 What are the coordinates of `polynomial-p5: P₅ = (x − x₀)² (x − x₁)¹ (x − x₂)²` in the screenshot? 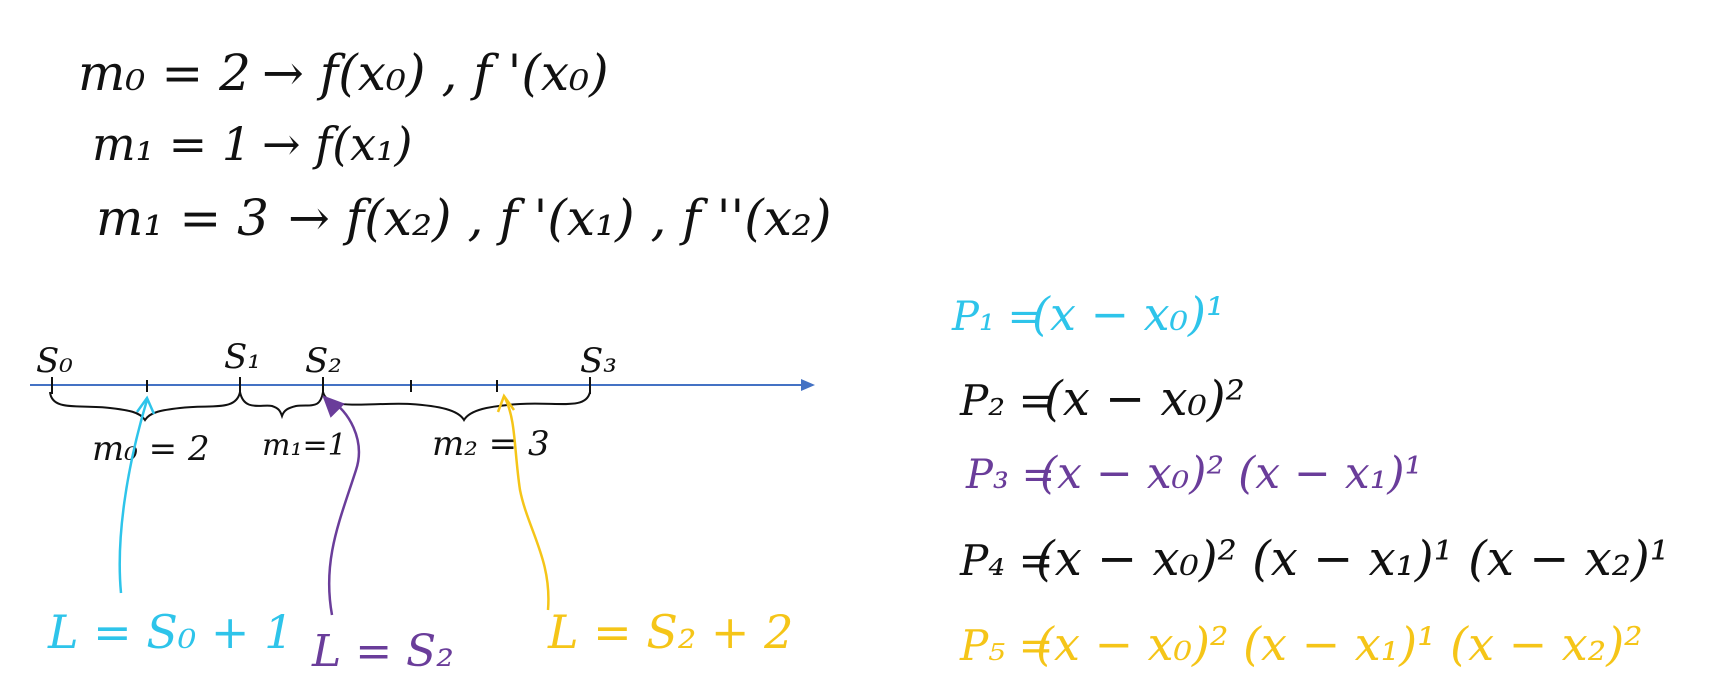 It's located at (1301, 644).